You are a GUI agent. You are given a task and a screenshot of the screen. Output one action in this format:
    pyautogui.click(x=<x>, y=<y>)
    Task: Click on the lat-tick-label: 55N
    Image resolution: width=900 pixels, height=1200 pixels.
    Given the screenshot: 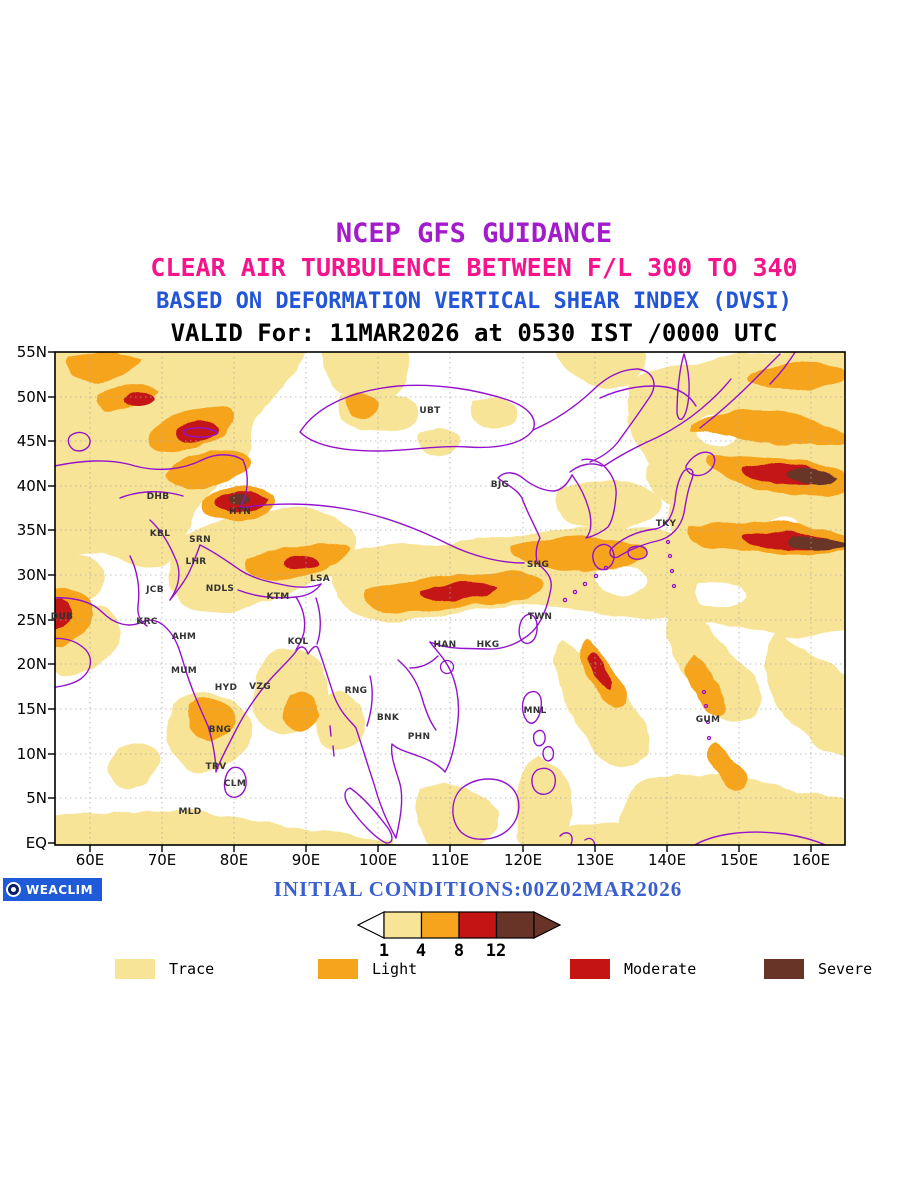 What is the action you would take?
    pyautogui.click(x=31, y=352)
    